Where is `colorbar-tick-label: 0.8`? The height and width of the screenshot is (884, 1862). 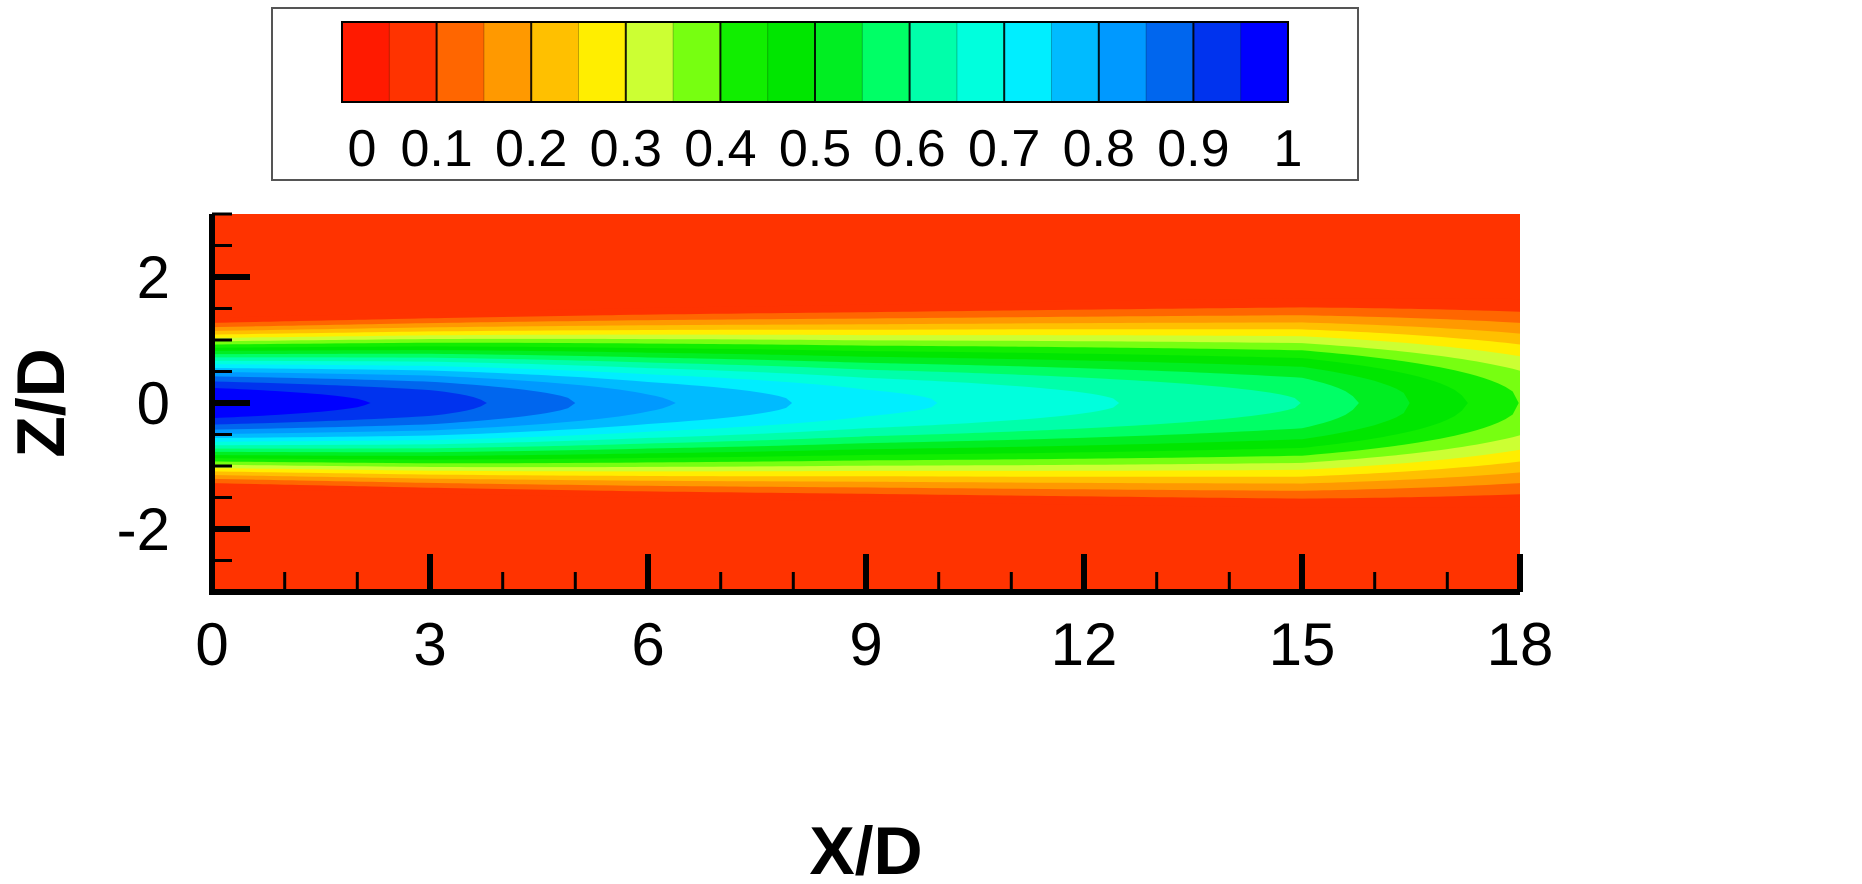 colorbar-tick-label: 0.8 is located at coordinates (1099, 149).